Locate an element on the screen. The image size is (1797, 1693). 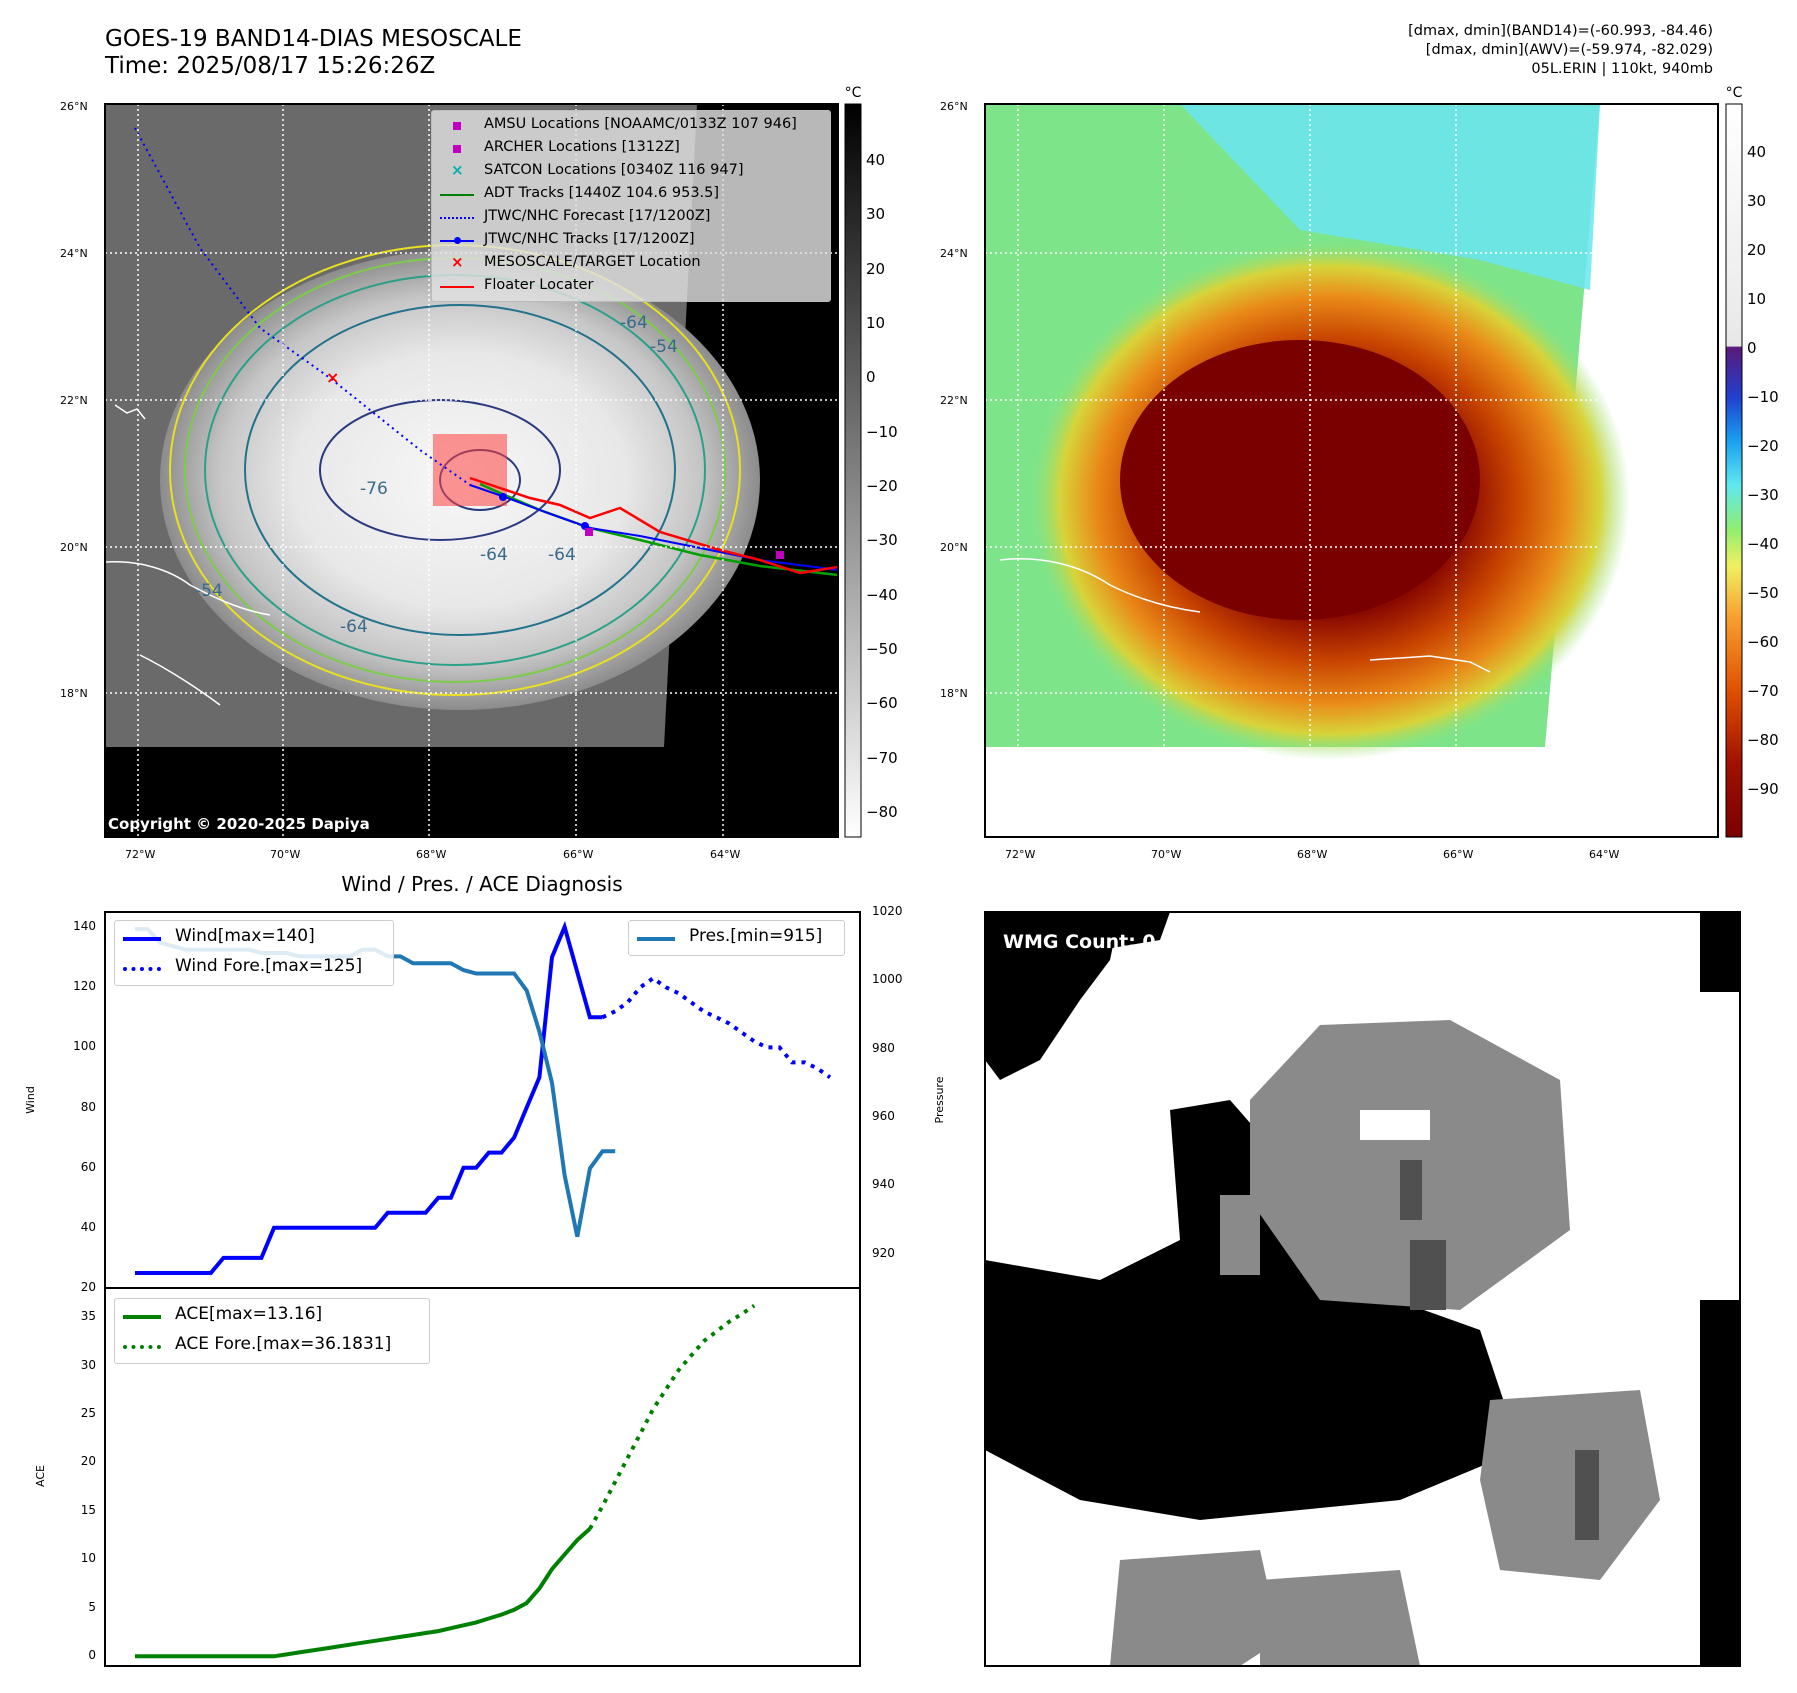
legend-entry: × SATCON Locations [0340Z 116 947] is located at coordinates (631, 172).